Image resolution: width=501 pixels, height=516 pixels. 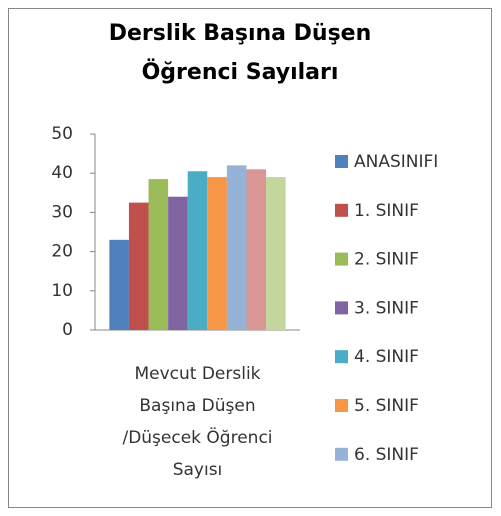 What do you see at coordinates (62, 291) in the screenshot?
I see `y-tick-label: 10` at bounding box center [62, 291].